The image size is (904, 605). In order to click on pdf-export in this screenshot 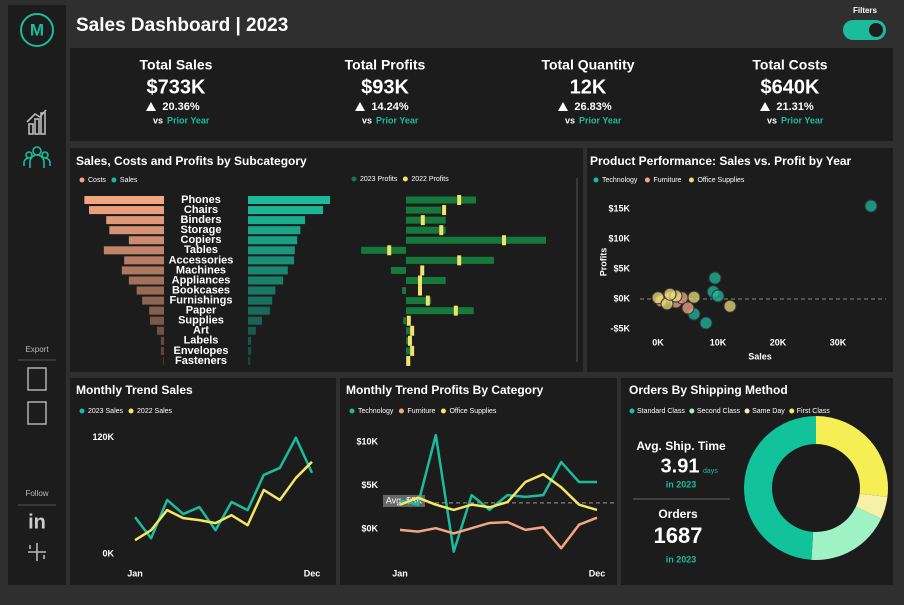, I will do `click(37, 379)`.